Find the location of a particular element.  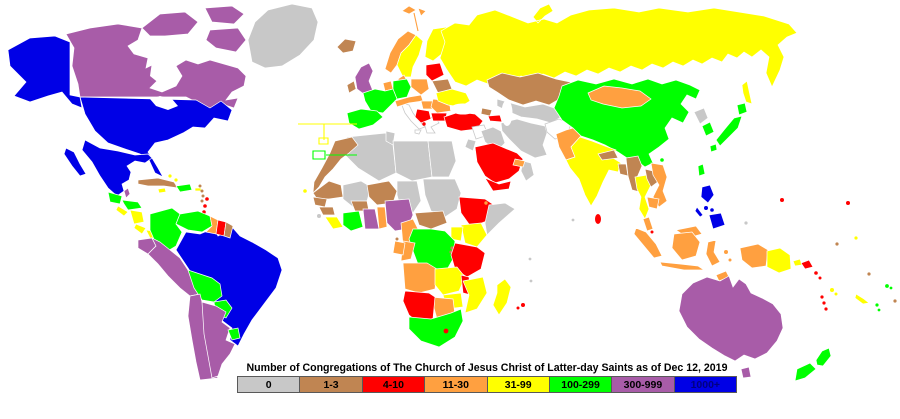

legend-label: 100-299 is located at coordinates (580, 384).